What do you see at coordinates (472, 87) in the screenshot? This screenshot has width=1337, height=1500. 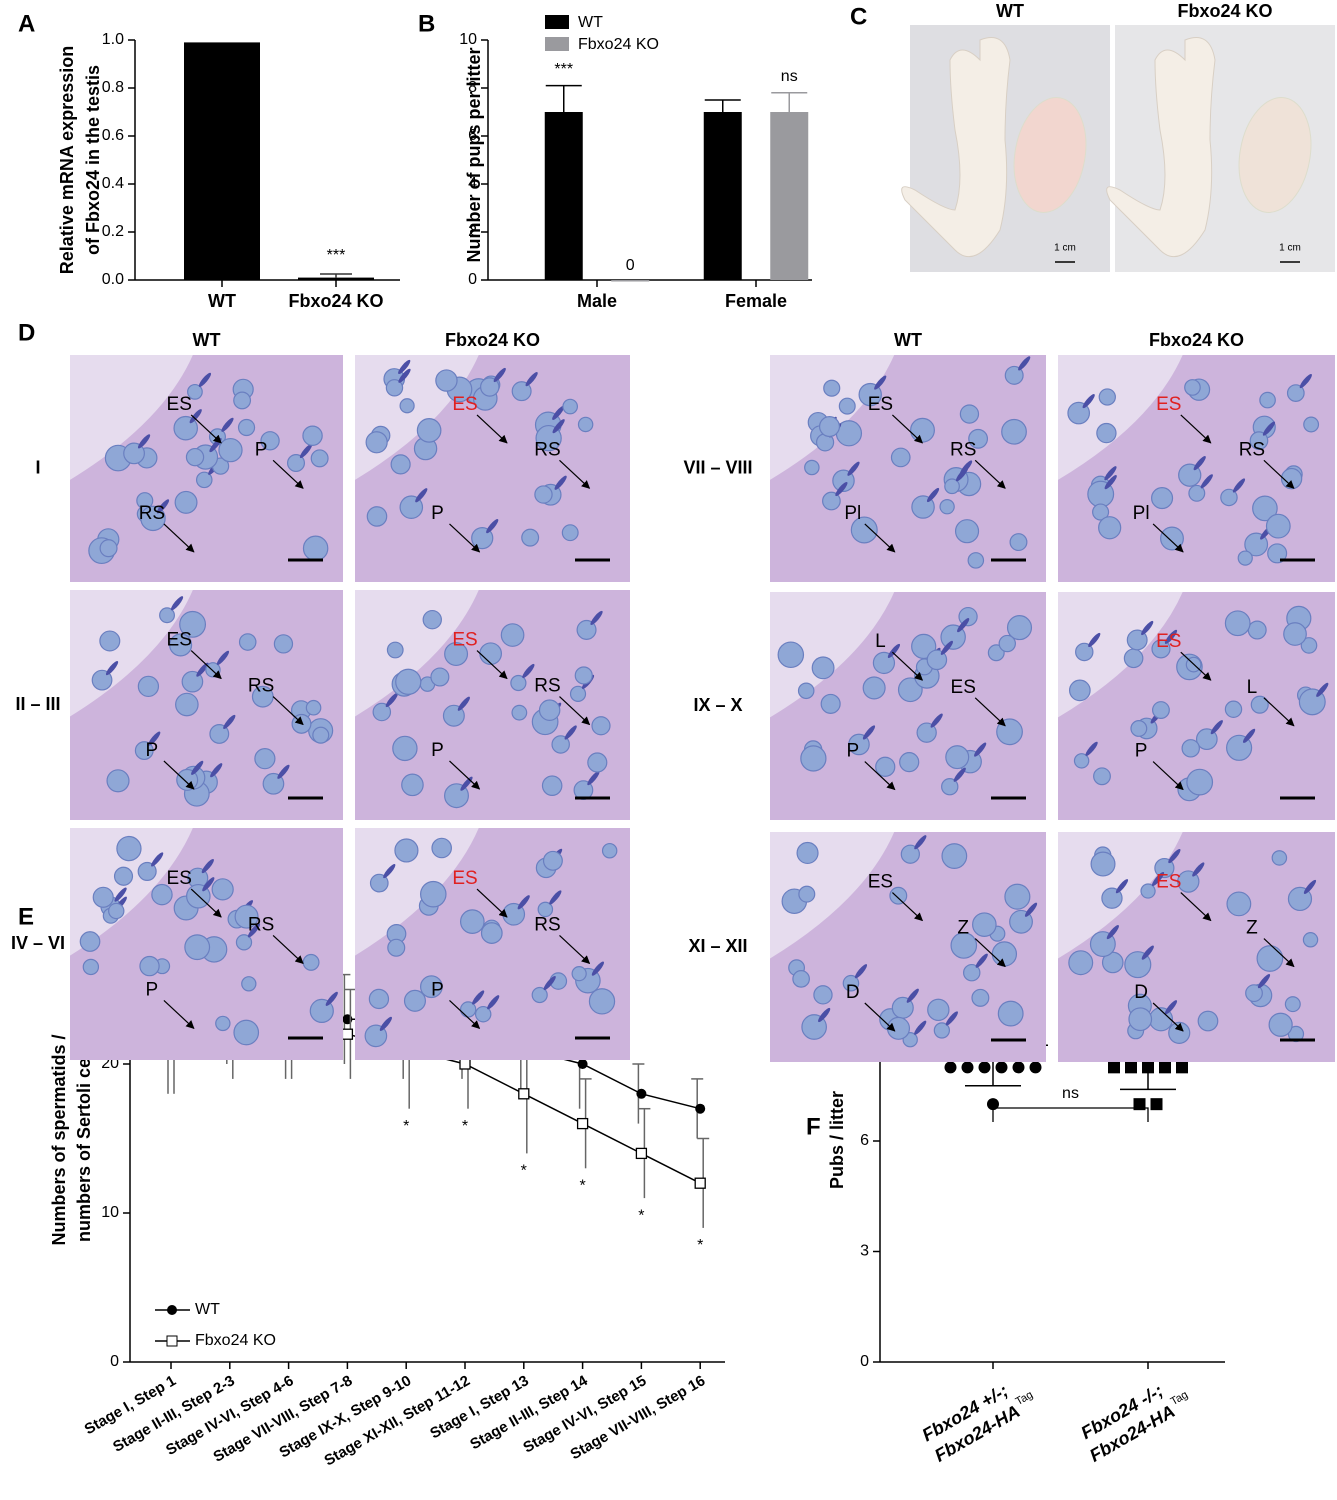 I see `y-tick-label: 8` at bounding box center [472, 87].